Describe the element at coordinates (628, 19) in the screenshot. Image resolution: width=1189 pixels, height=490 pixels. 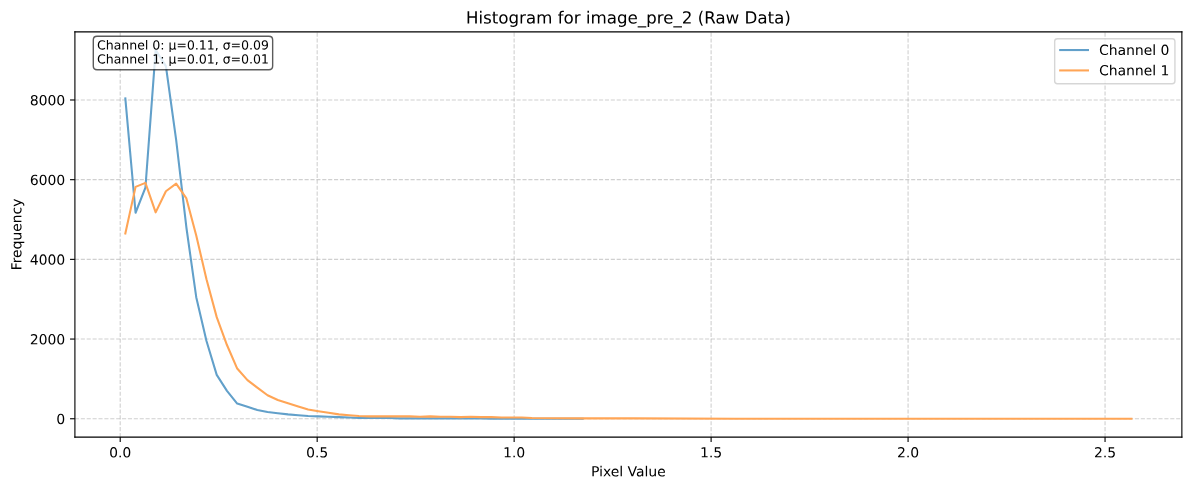
I see `chart-title: Histogram for image_pre_2 (Raw Data)` at that location.